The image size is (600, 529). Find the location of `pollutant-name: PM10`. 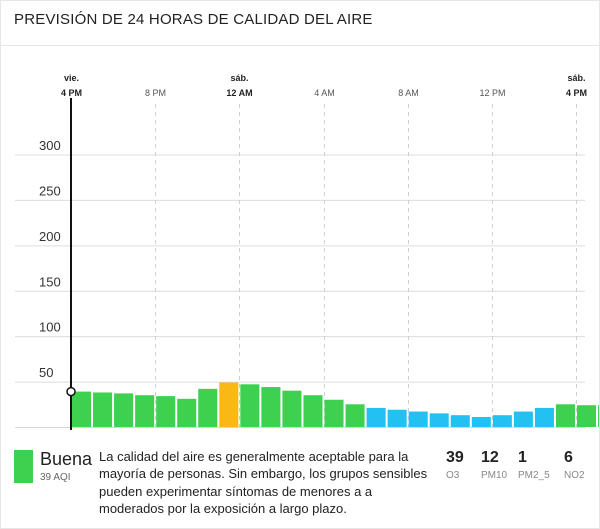

pollutant-name: PM10 is located at coordinates (494, 475).